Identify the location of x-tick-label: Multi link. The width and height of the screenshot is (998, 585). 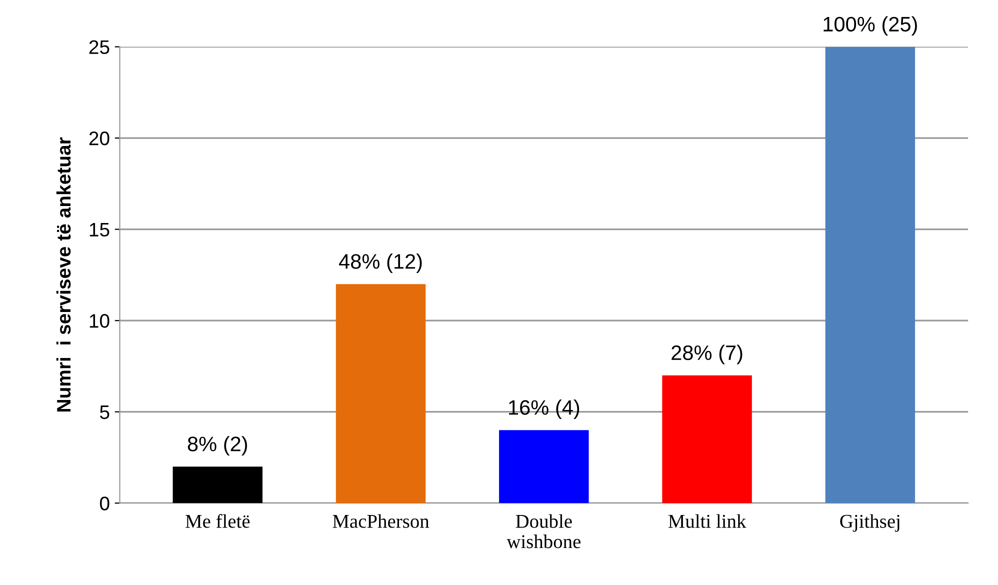
(707, 521).